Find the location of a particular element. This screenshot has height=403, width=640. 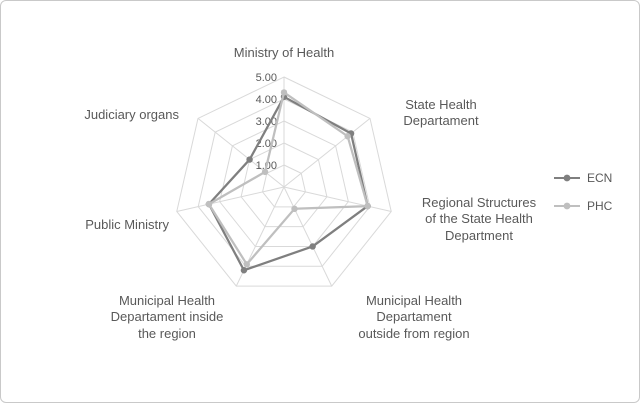

legend-item-ecn: ECN is located at coordinates (582, 178).